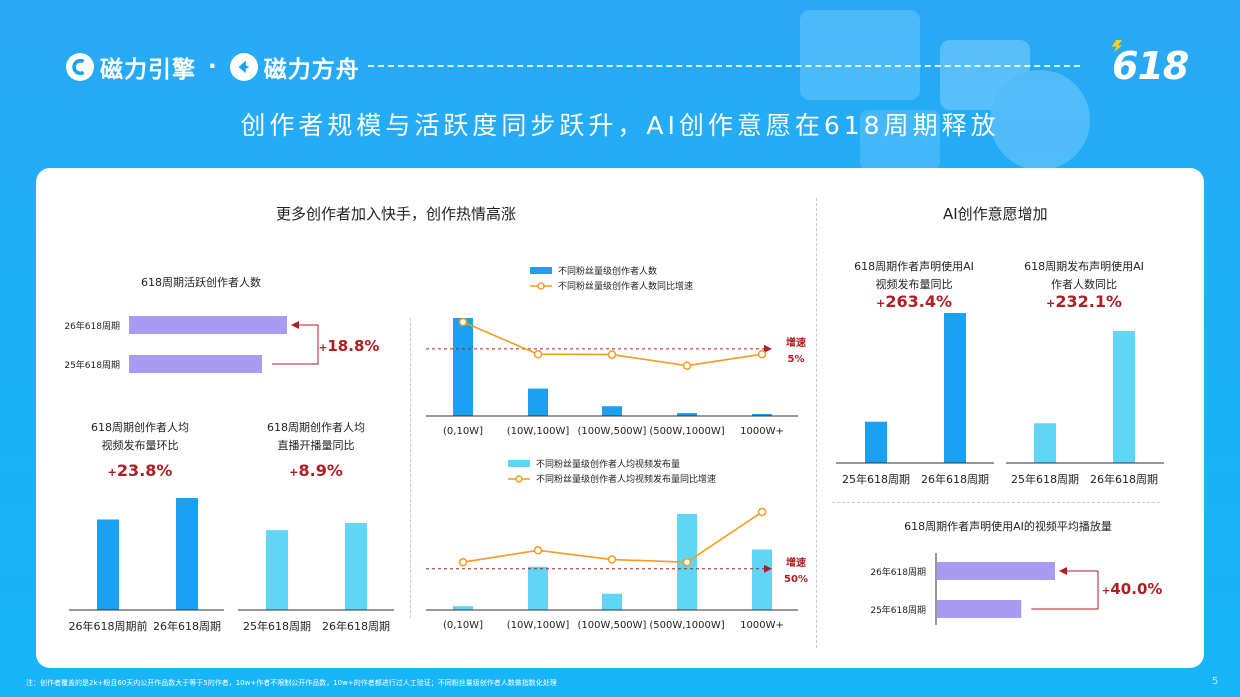 This screenshot has height=697, width=1240. Describe the element at coordinates (796, 359) in the screenshot. I see `creators_by_fans-reference-label-bottom: 5%` at that location.